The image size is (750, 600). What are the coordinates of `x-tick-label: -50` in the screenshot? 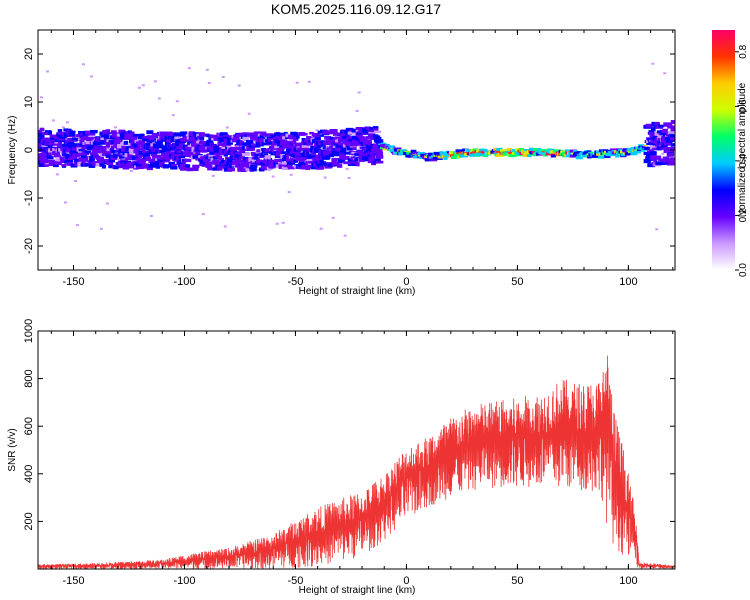 It's located at (296, 581).